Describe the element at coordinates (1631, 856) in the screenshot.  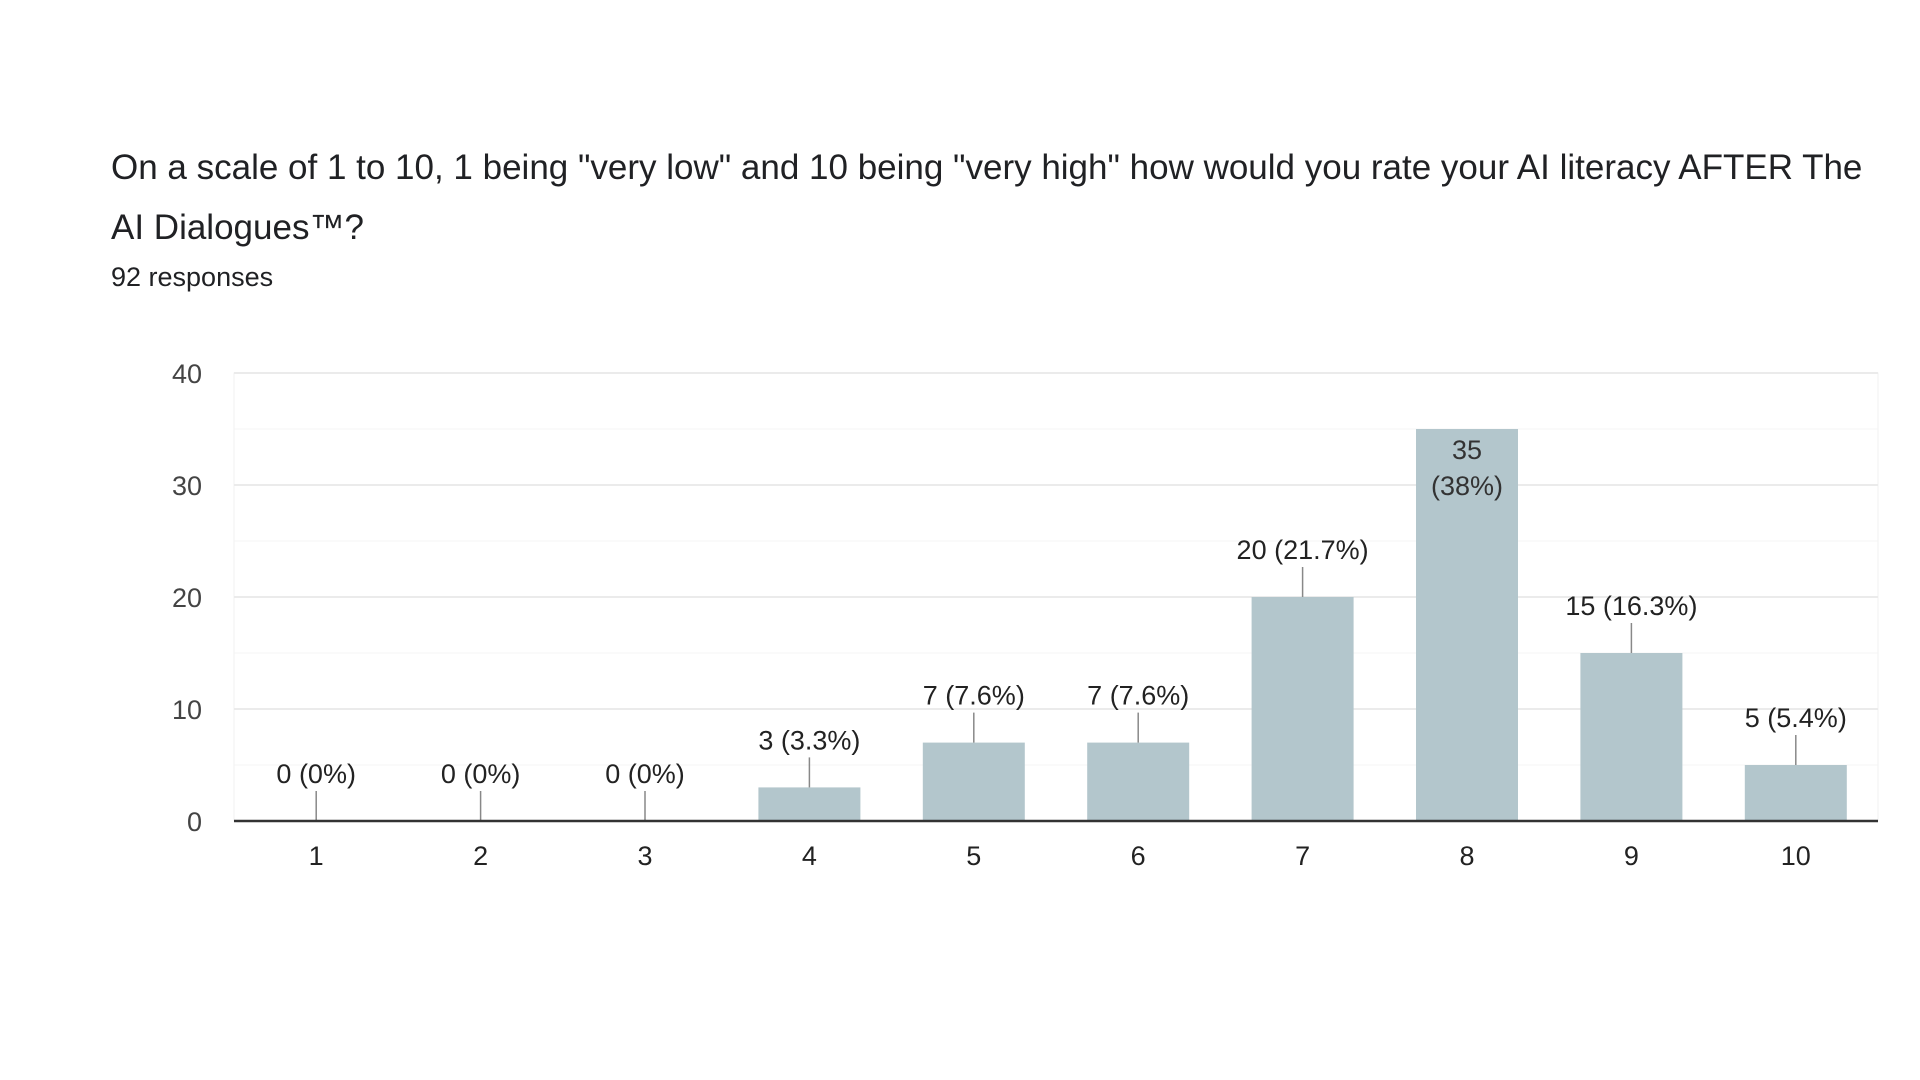
I see `x-tick-label: 9` at that location.